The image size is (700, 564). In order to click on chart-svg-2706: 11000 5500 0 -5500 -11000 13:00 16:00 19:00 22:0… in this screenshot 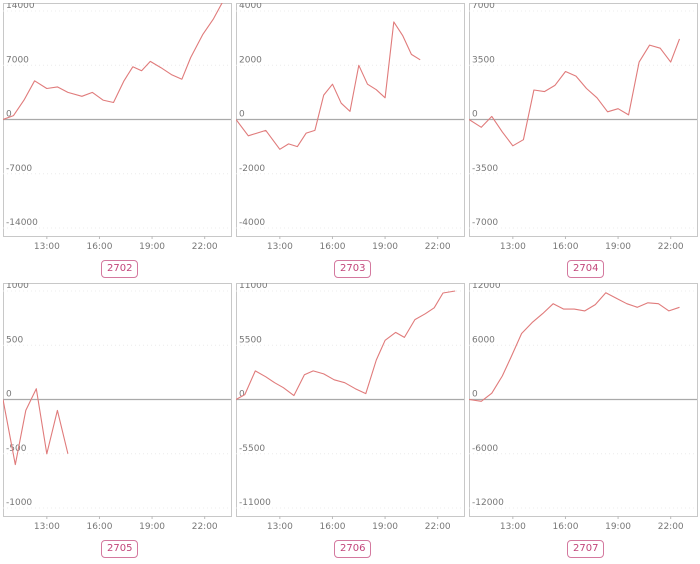, I will do `click(350, 407)`.